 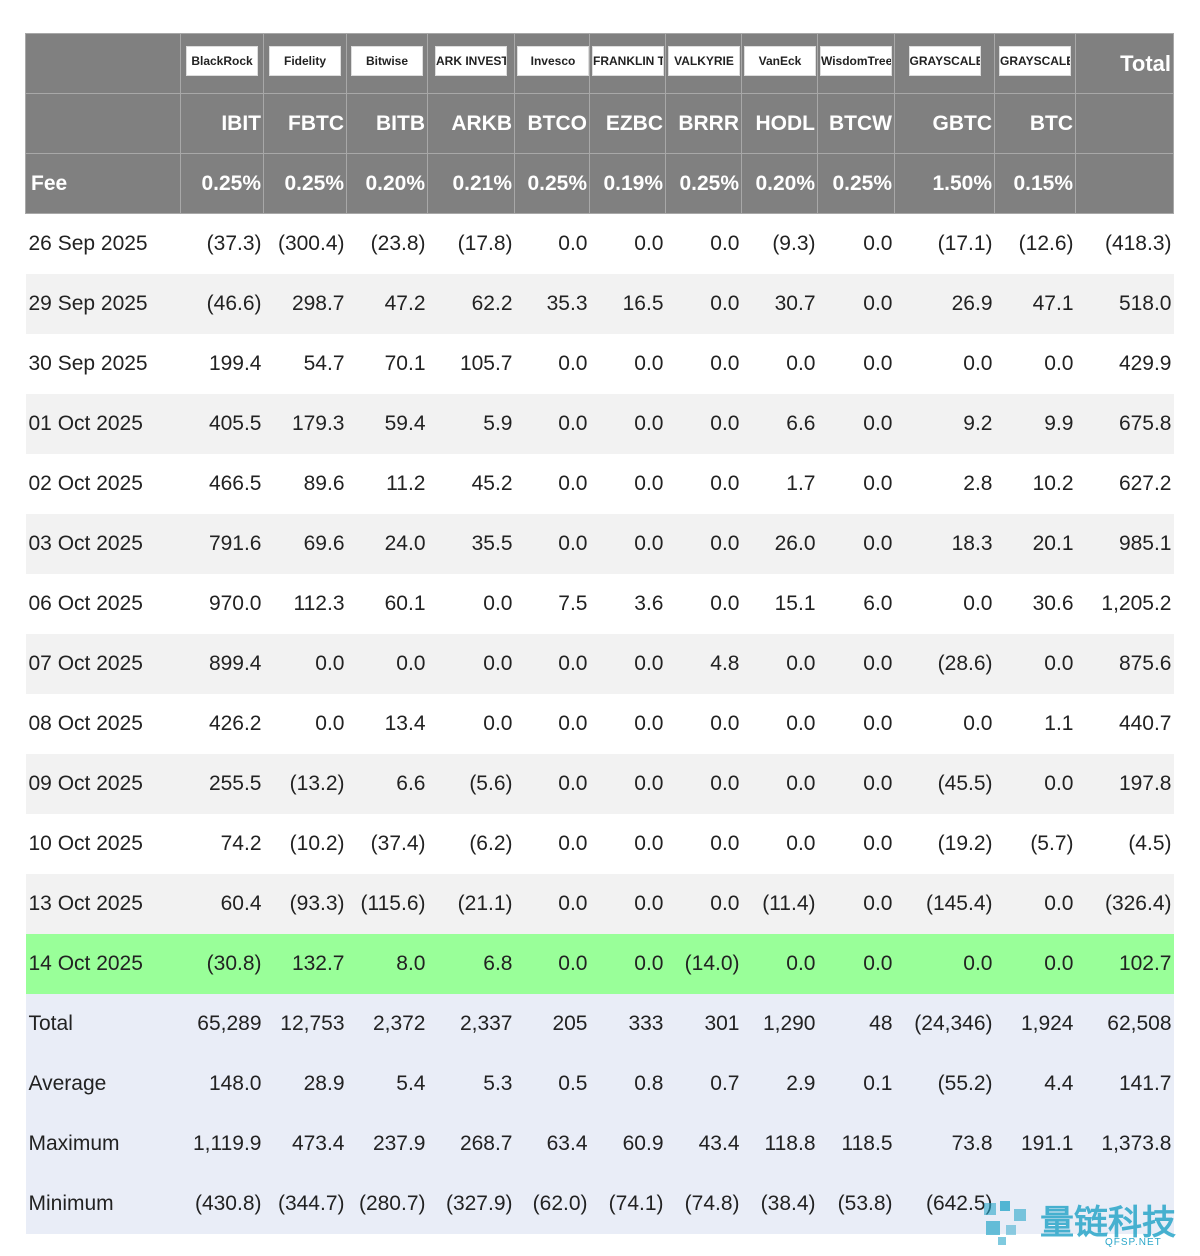 What do you see at coordinates (794, 243) in the screenshot?
I see `flow-value: (9.3)` at bounding box center [794, 243].